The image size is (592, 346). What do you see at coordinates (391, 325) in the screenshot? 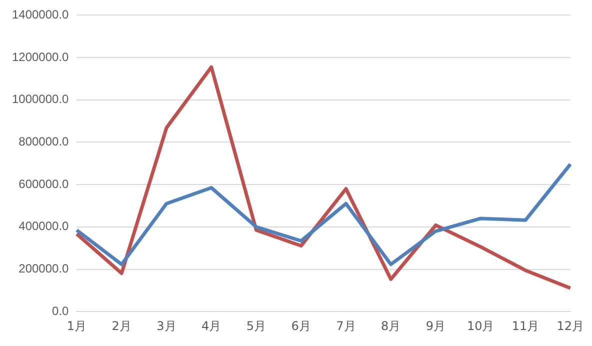
I see `x-tick-label: 8月` at bounding box center [391, 325].